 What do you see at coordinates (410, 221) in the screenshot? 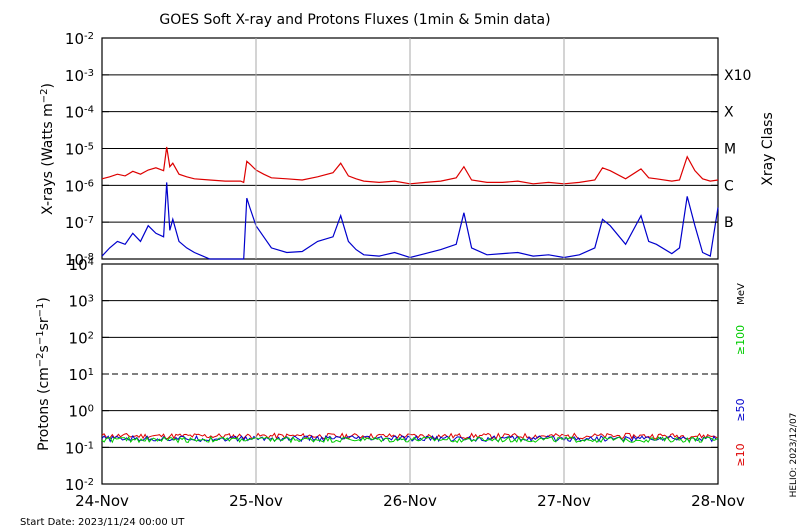
I see `xray-short-series` at bounding box center [410, 221].